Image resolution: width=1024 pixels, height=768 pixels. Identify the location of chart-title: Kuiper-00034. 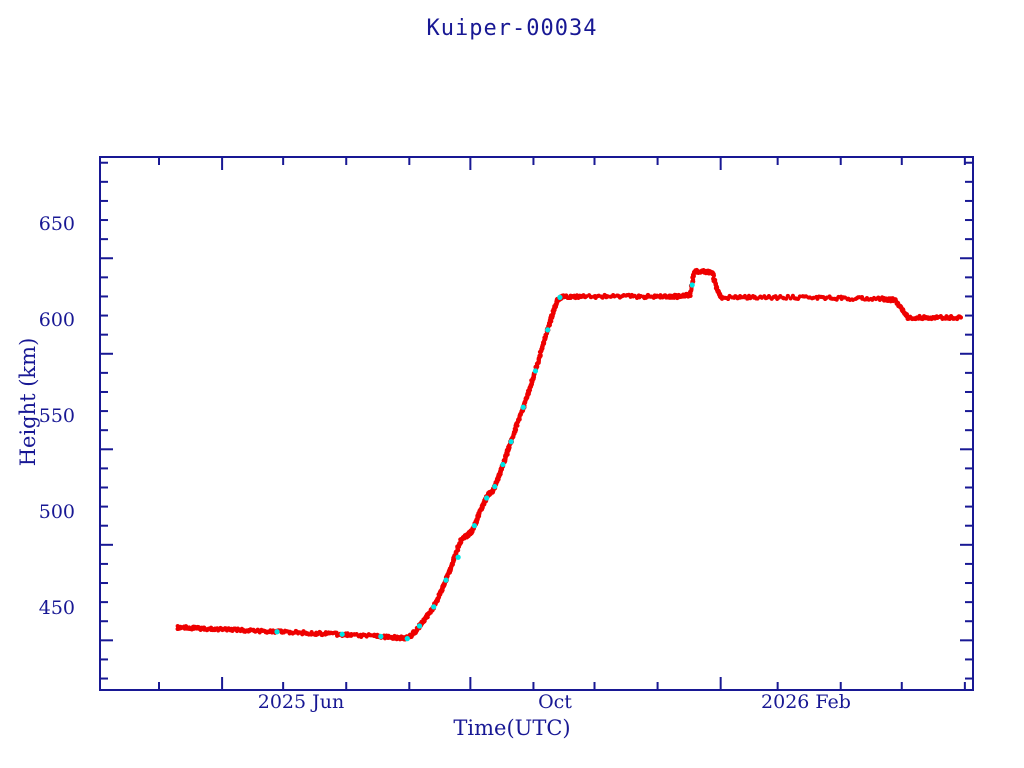
(512, 28).